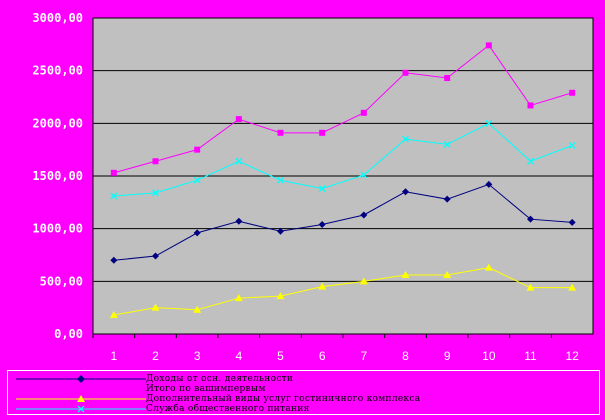  I want to click on x-tick-label: 11, so click(530, 356).